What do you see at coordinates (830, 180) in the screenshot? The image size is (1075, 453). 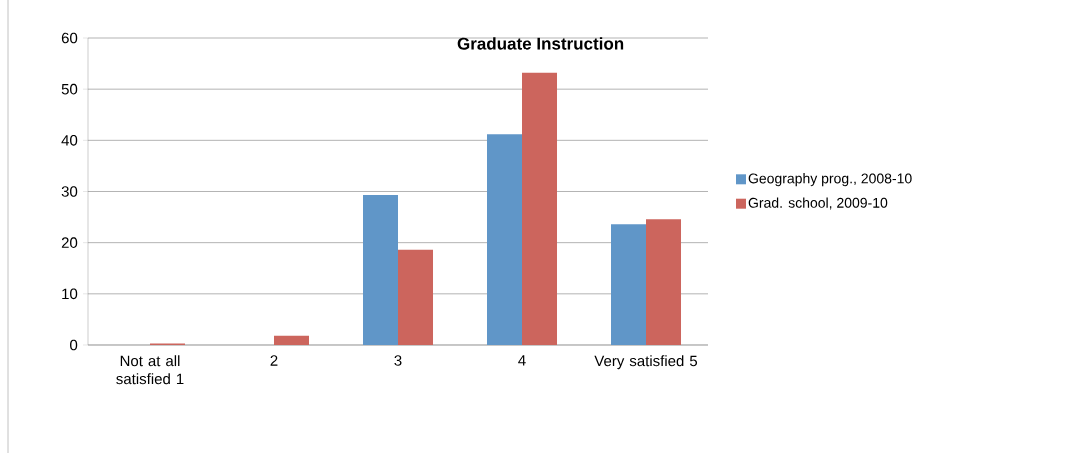 I see `legend-label: Geography prog., 2008-10` at bounding box center [830, 180].